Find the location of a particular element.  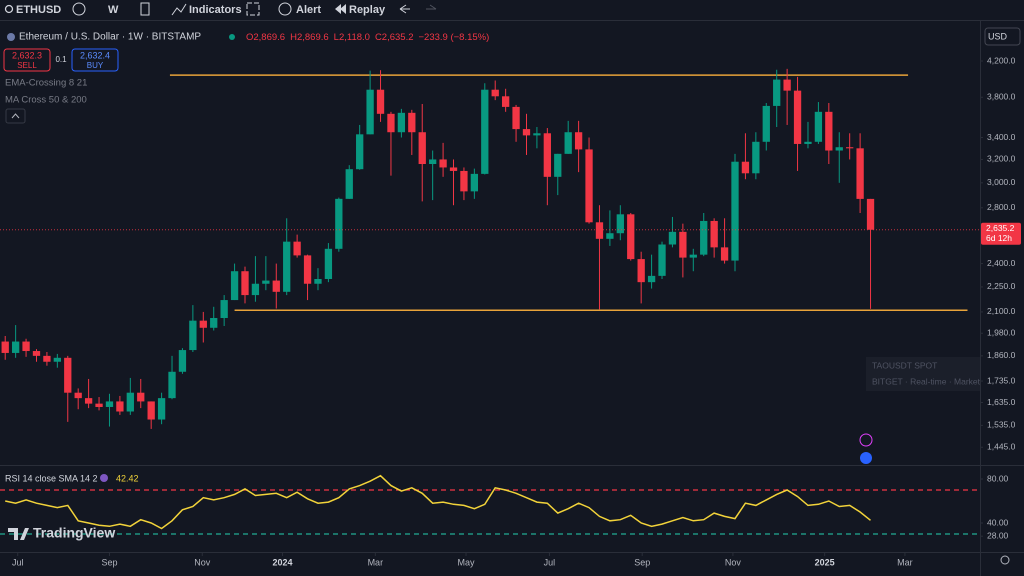

ohlc-value: O2,869.6 is located at coordinates (265, 37).